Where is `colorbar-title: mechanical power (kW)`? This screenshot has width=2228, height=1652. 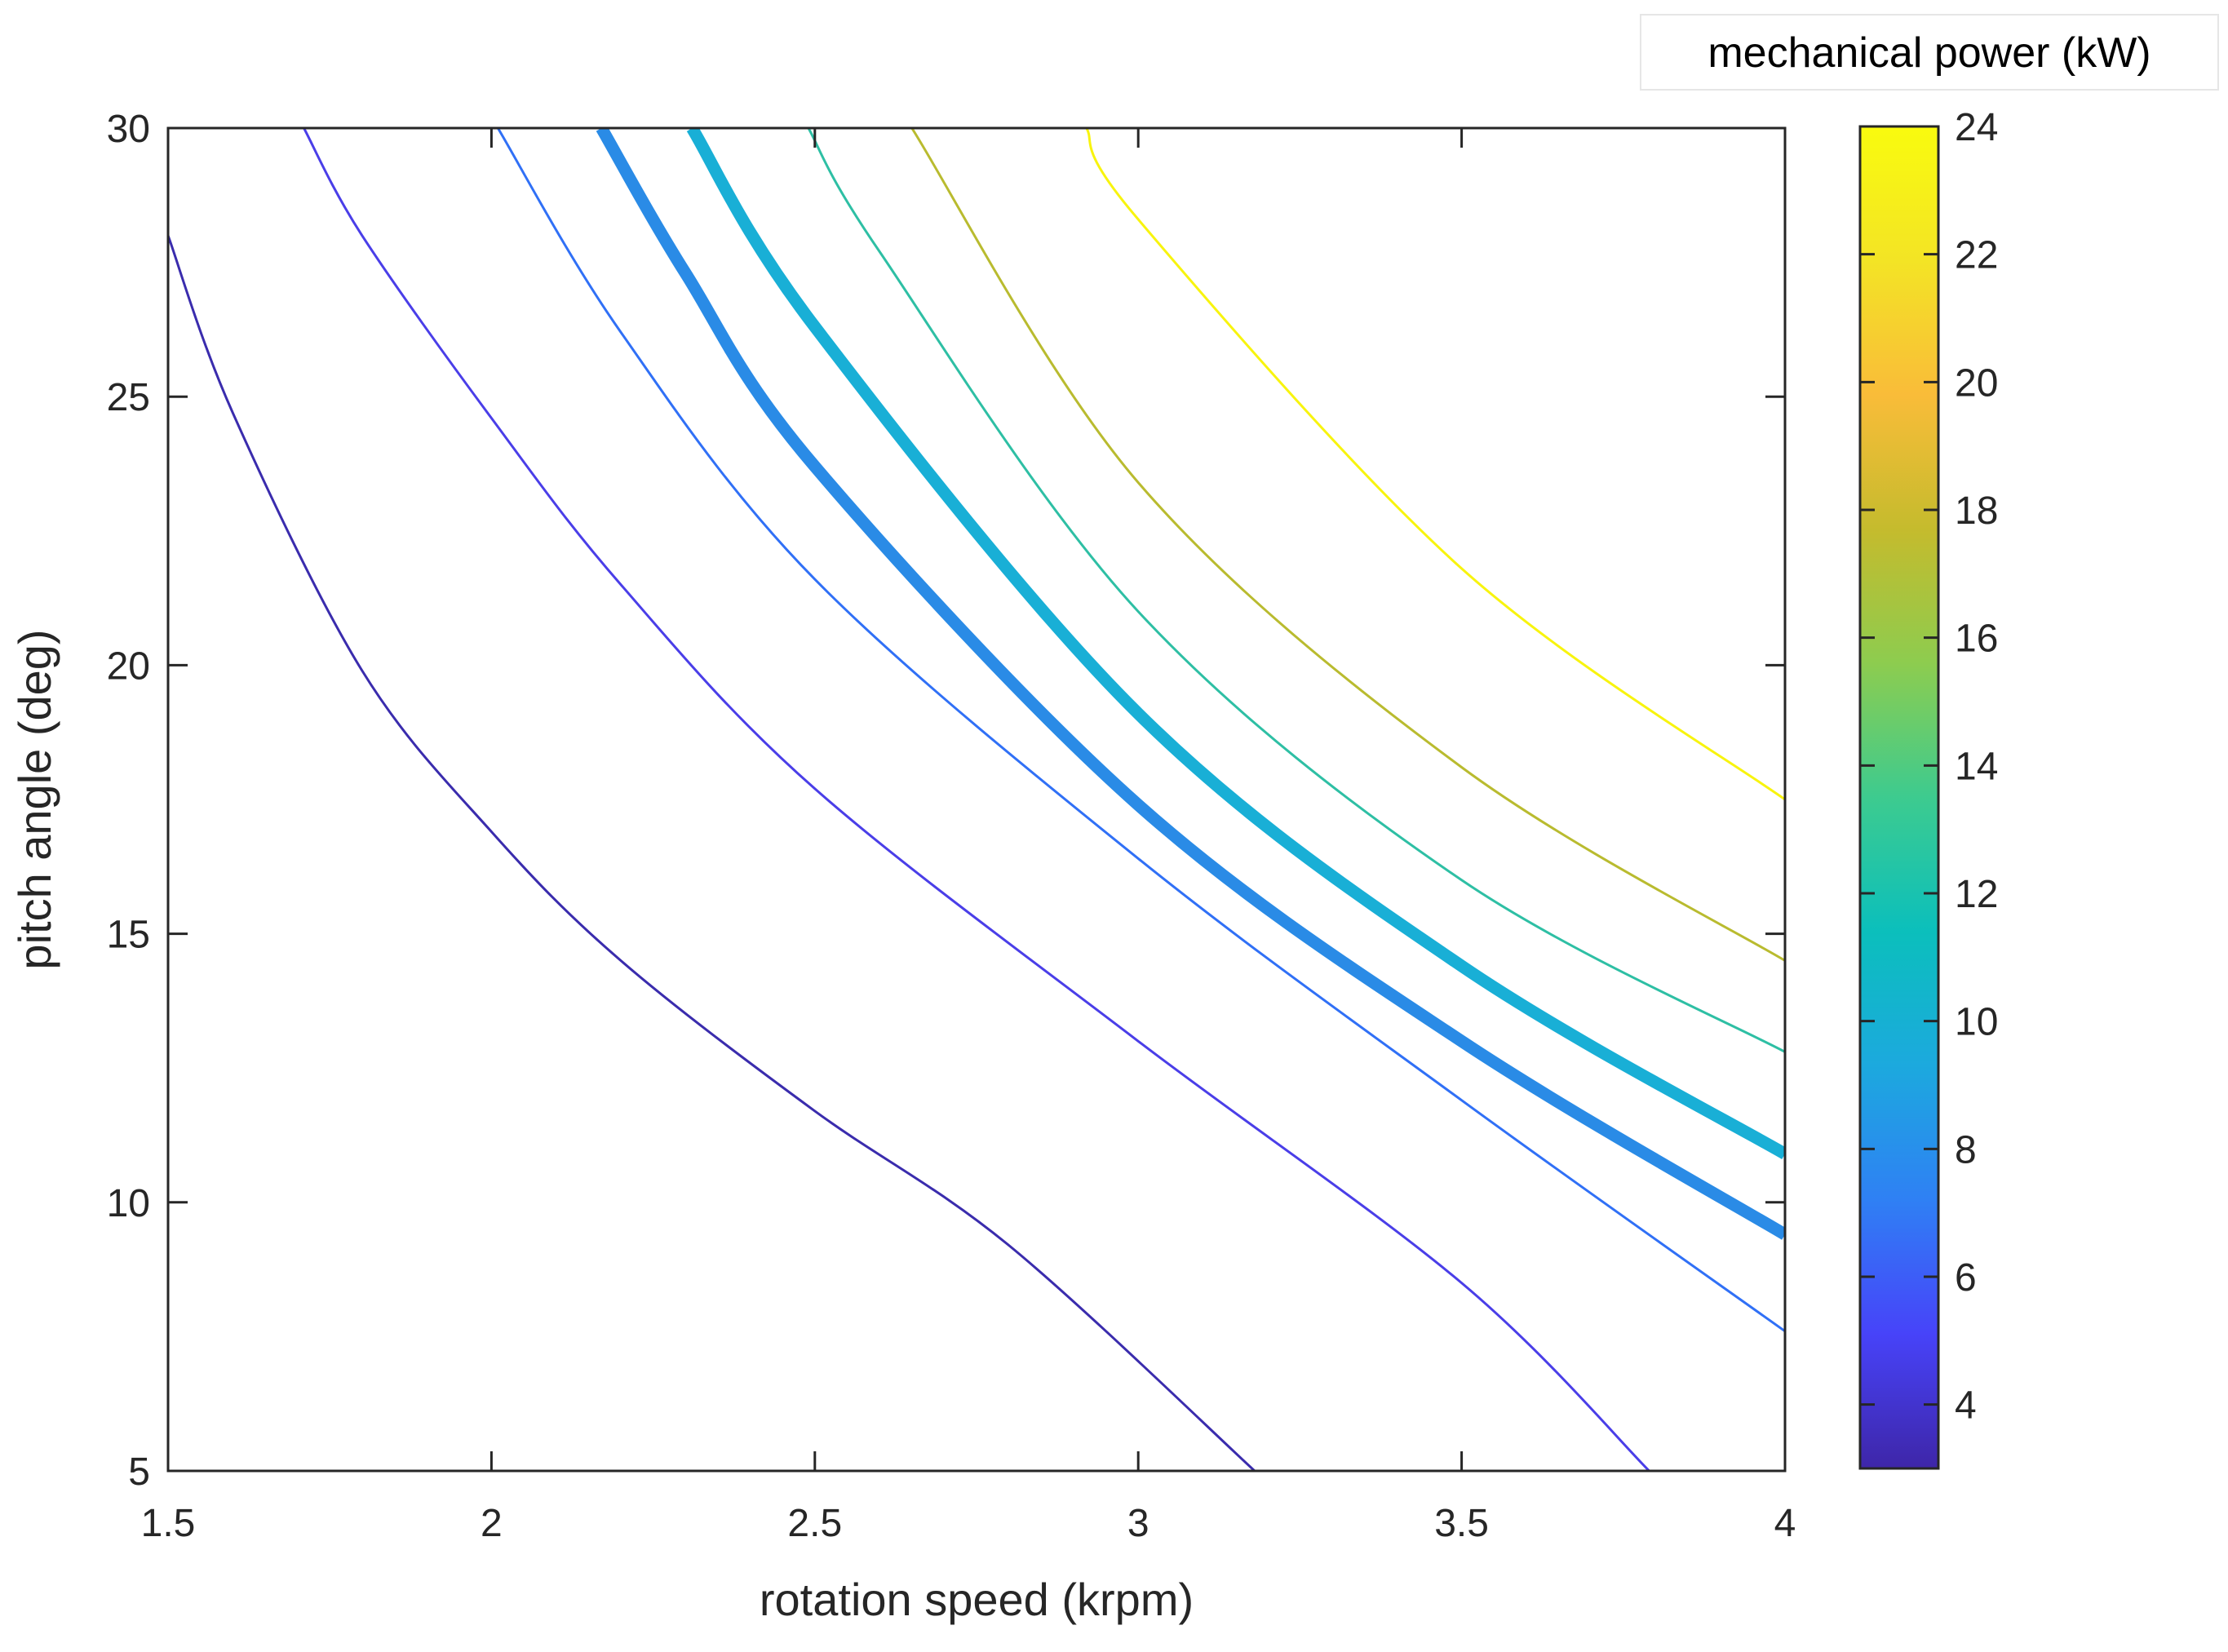
colorbar-title: mechanical power (kW) is located at coordinates (1929, 53).